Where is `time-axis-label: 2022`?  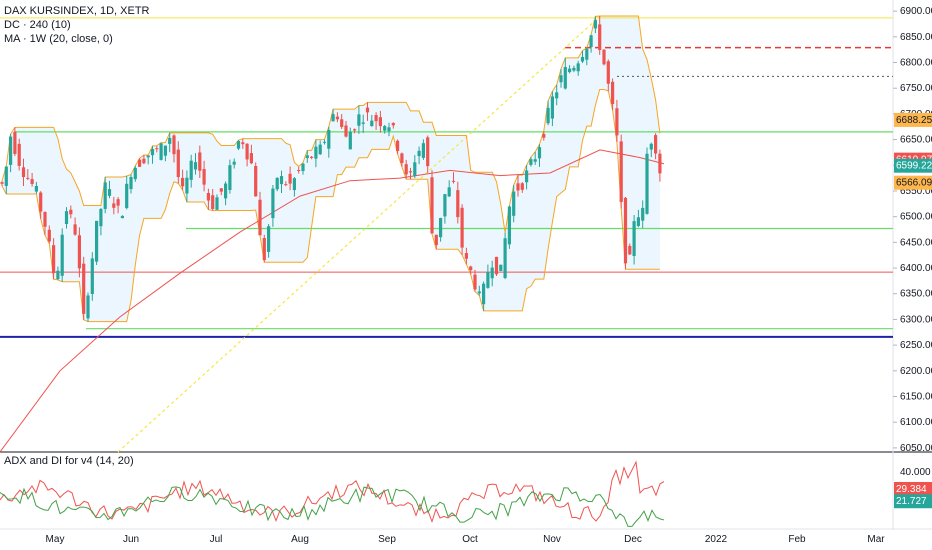 time-axis-label: 2022 is located at coordinates (716, 539).